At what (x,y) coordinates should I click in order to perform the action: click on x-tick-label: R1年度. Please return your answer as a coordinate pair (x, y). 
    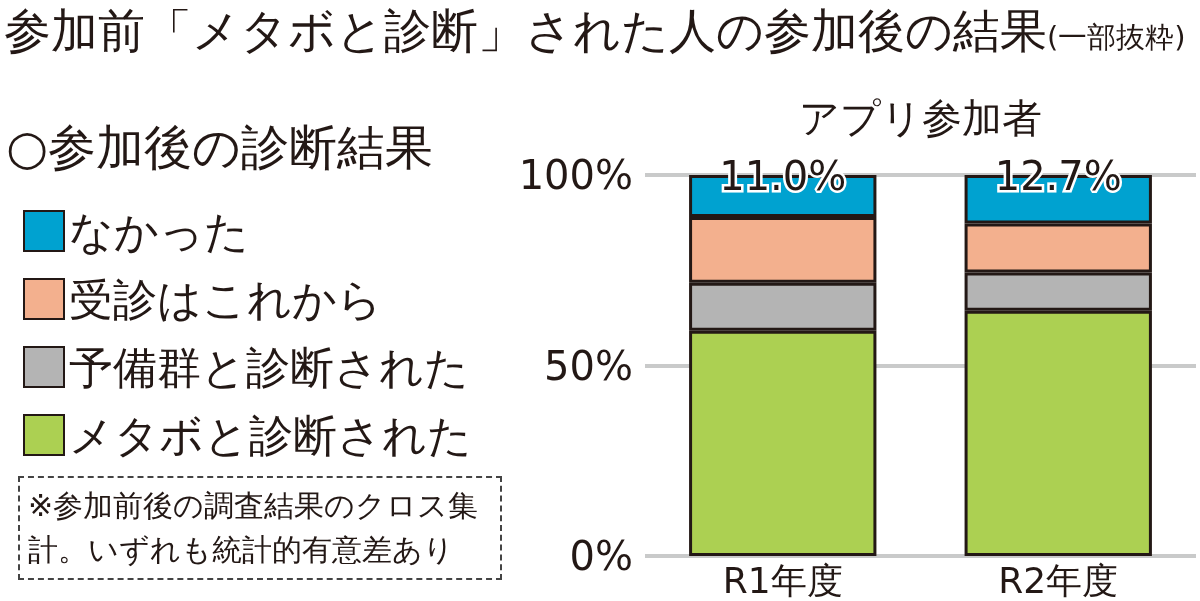
    Looking at the image, I should click on (782, 580).